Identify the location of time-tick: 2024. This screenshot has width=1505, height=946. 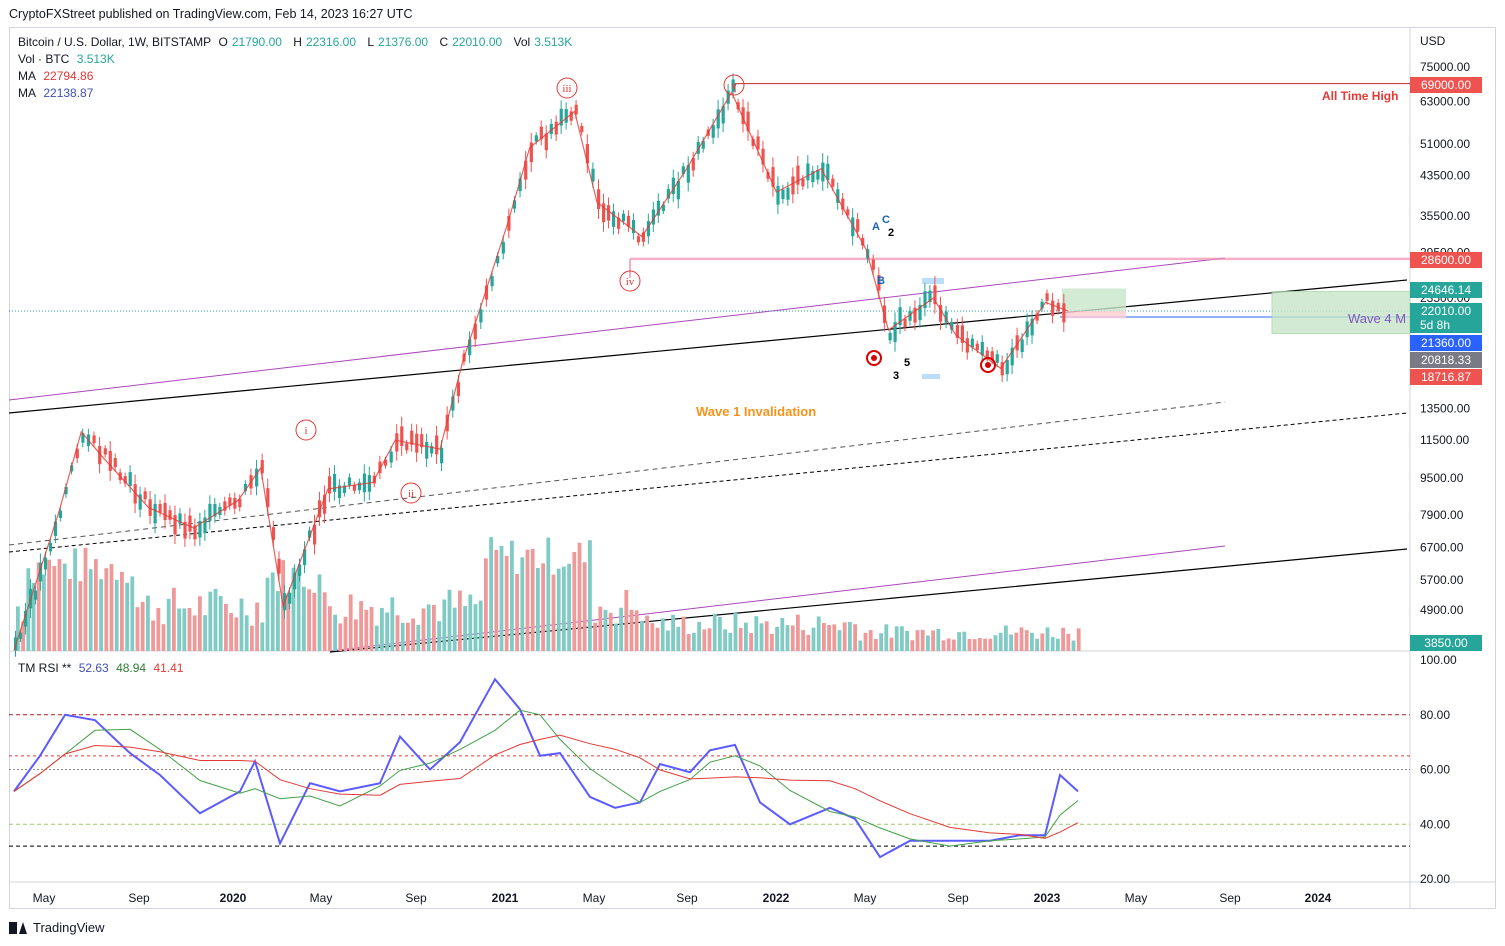
(1318, 898).